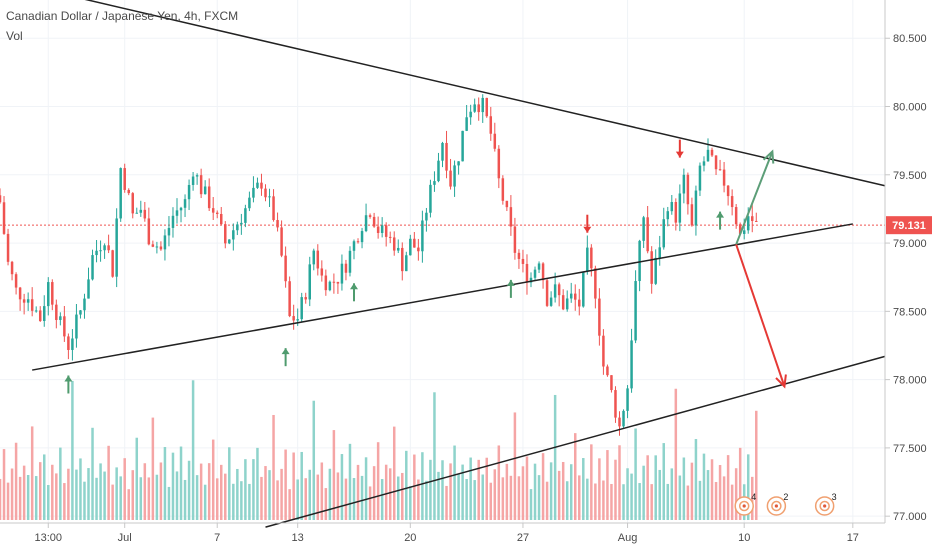 This screenshot has height=550, width=932. Describe the element at coordinates (909, 225) in the screenshot. I see `current-price-tag: 79.131` at that location.